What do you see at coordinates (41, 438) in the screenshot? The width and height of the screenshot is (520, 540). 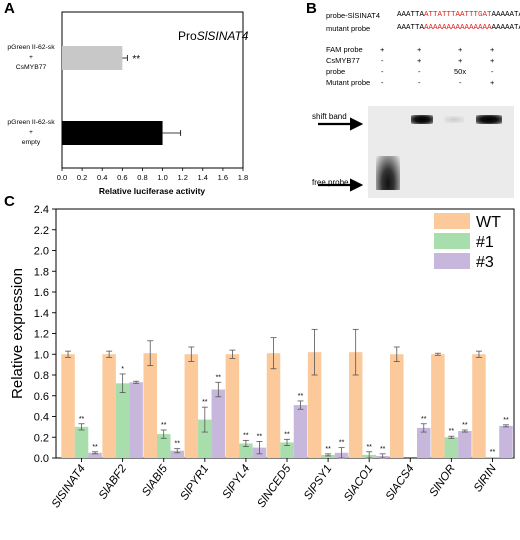 I see `y-tick-label: 0.2` at bounding box center [41, 438].